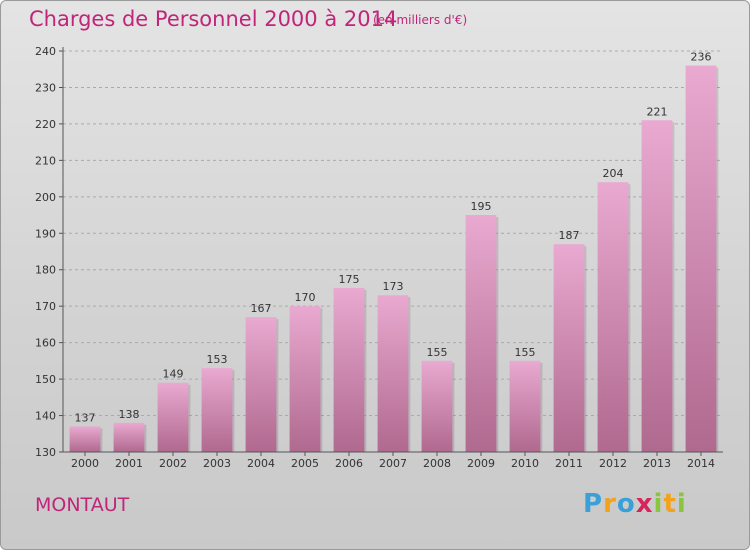 The width and height of the screenshot is (750, 550). Describe the element at coordinates (657, 111) in the screenshot. I see `data-label: 221` at that location.